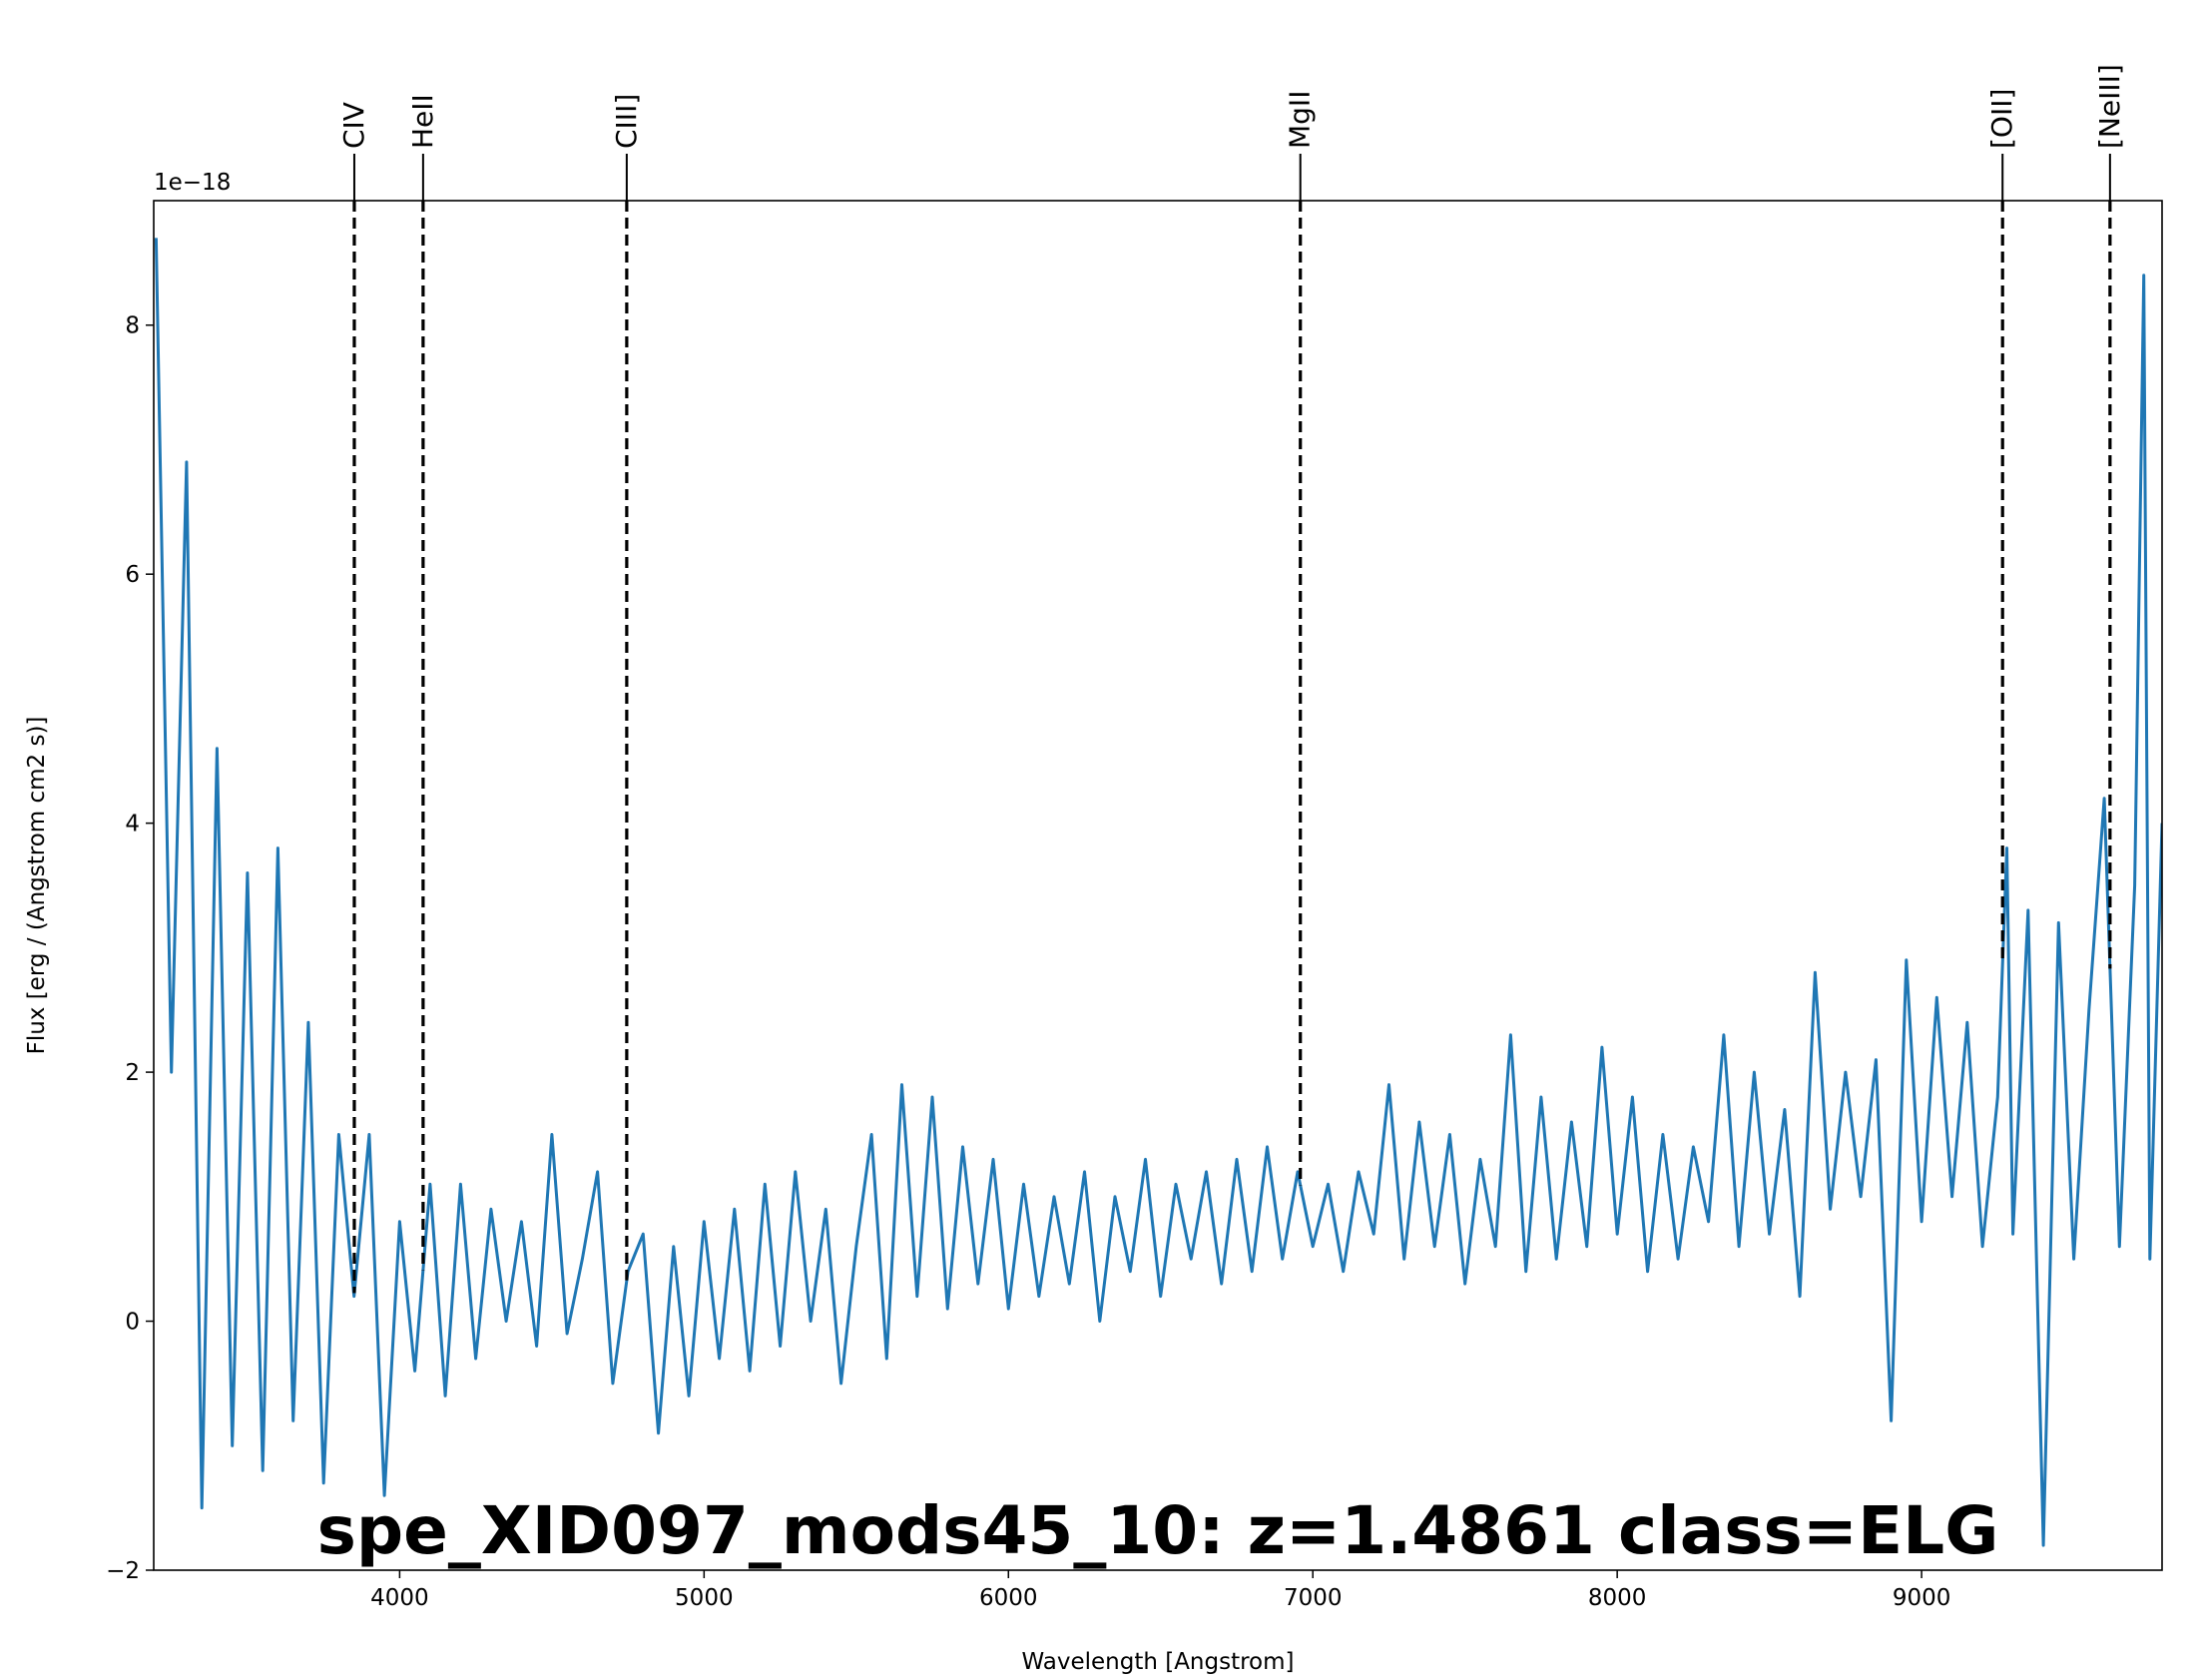 This screenshot has height=1680, width=2196. I want to click on y-tick-label: 0, so click(132, 1323).